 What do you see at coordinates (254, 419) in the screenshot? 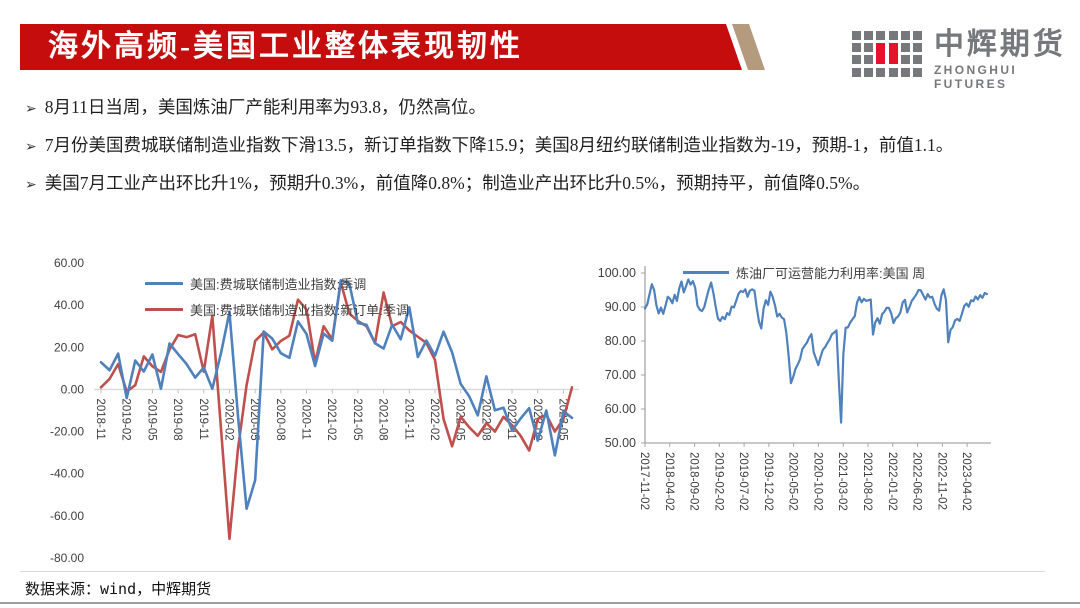
I see `svg-text: 2020-05` at bounding box center [254, 419].